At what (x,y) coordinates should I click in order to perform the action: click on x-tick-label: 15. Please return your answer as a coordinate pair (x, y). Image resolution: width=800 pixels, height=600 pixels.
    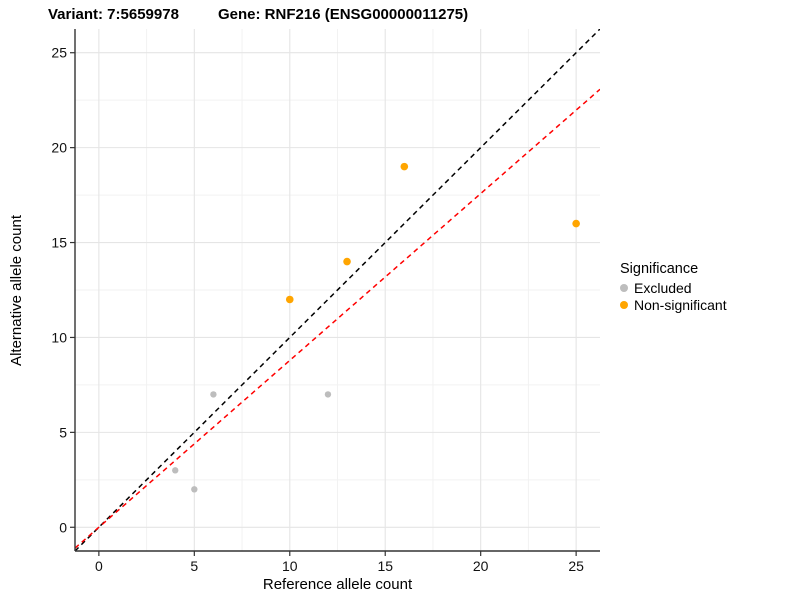
    Looking at the image, I should click on (385, 566).